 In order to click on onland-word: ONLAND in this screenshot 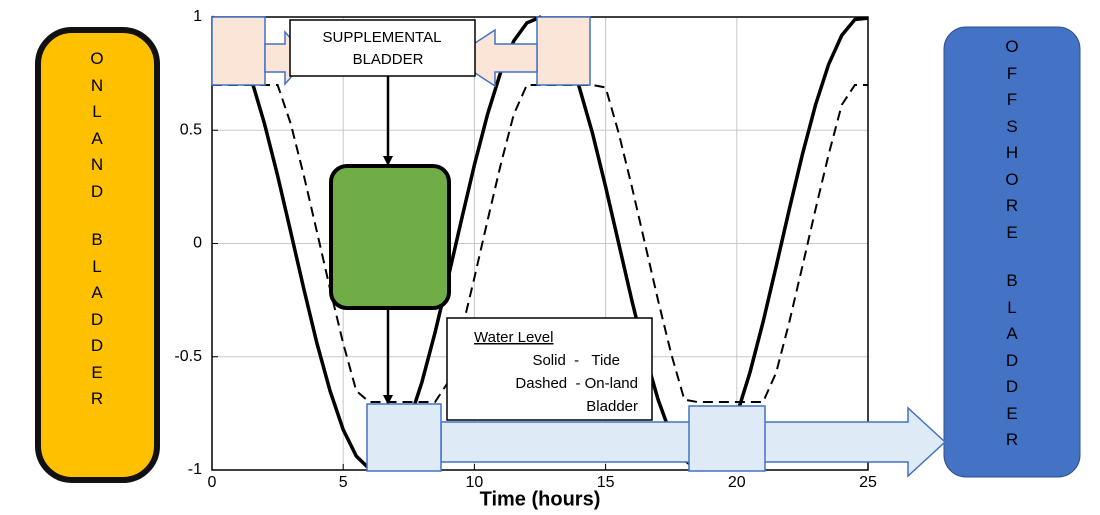, I will do `click(97, 125)`.